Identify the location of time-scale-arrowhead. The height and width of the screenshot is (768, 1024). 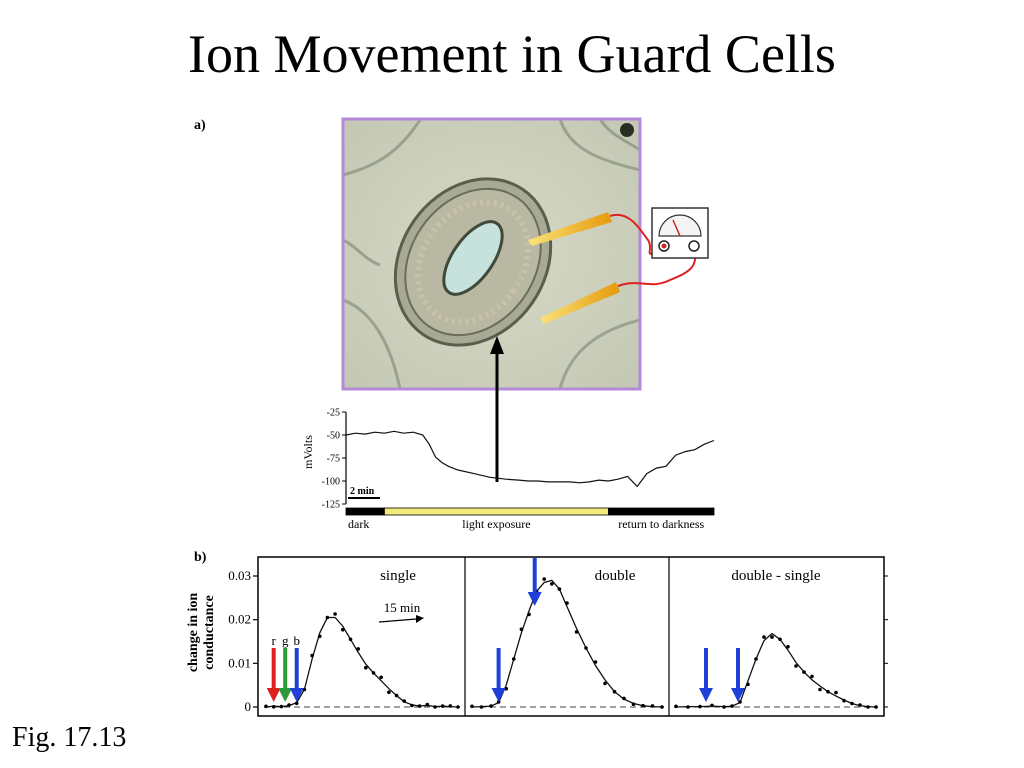
(420, 619).